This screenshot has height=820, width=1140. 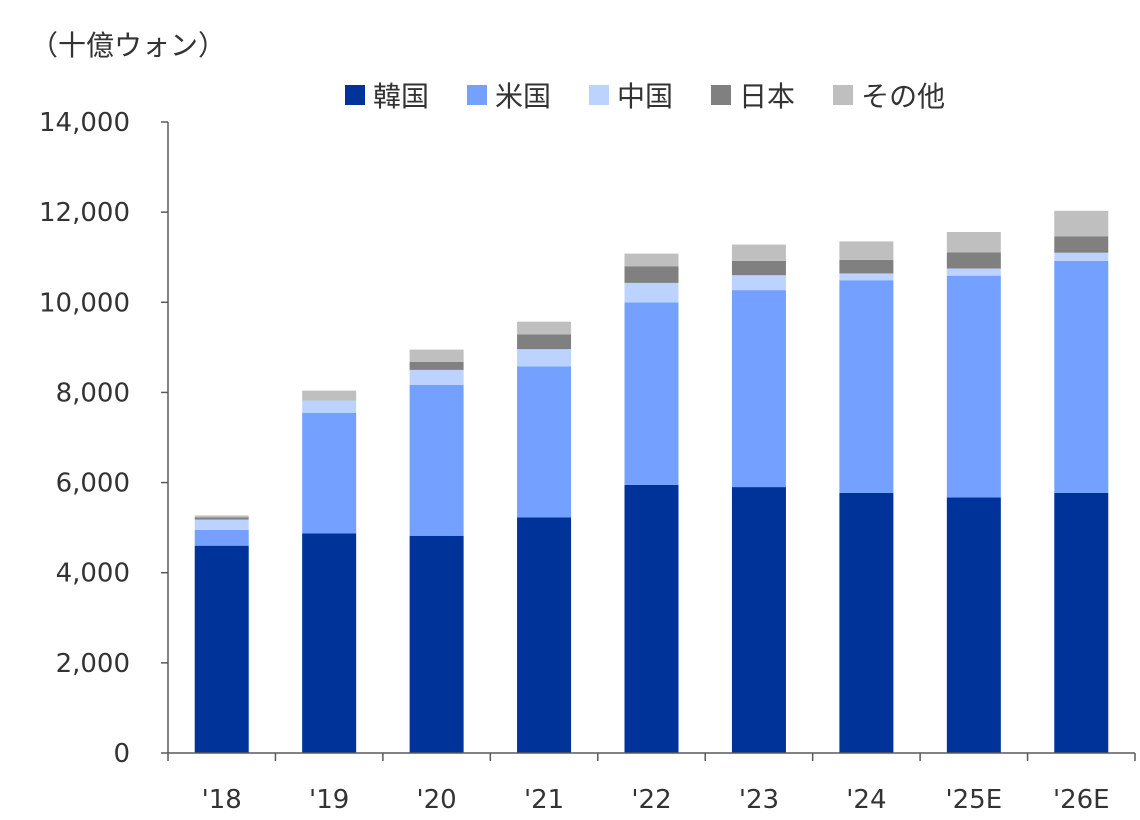 What do you see at coordinates (93, 393) in the screenshot?
I see `y-tick-label: 8,000` at bounding box center [93, 393].